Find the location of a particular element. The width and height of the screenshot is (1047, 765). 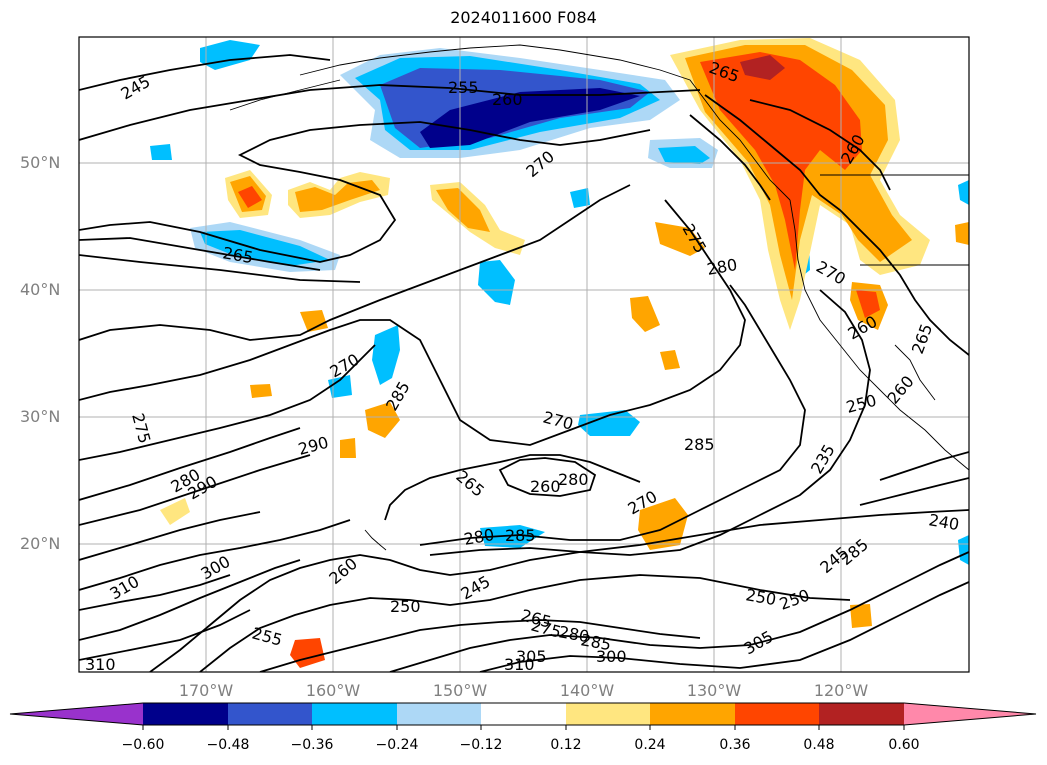

map-title: 2024011600 F084 is located at coordinates (523, 17).